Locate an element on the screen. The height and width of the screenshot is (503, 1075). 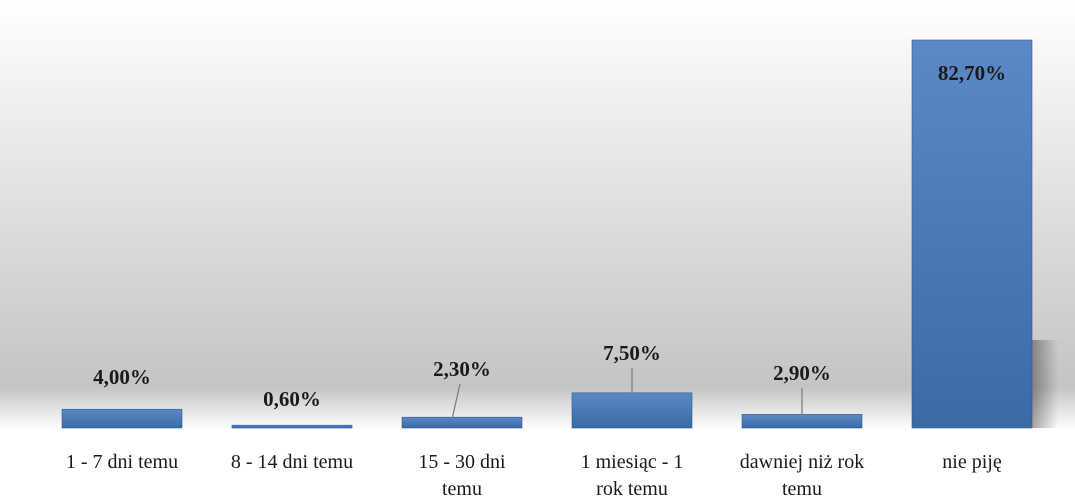
data-label: 7,50% is located at coordinates (632, 353).